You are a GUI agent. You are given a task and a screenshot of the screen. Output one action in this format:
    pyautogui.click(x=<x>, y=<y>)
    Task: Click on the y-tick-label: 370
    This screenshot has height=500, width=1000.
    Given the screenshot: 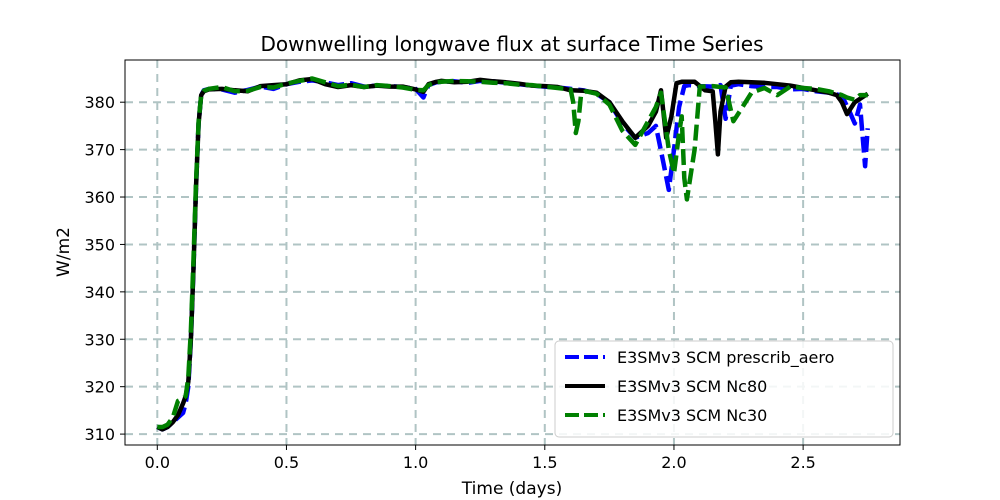 What is the action you would take?
    pyautogui.click(x=99, y=150)
    